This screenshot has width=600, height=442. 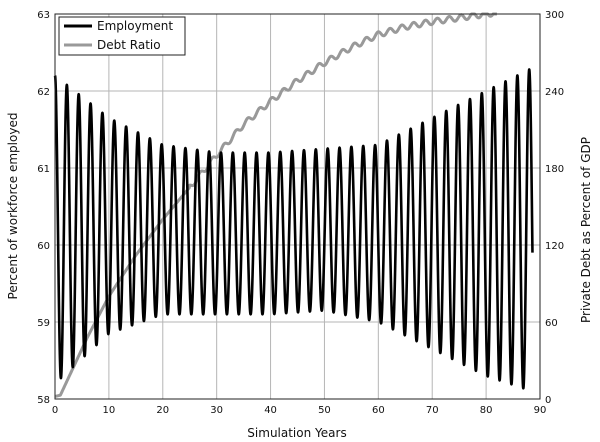 I want to click on y-tick-label-right: 120, so click(x=554, y=246).